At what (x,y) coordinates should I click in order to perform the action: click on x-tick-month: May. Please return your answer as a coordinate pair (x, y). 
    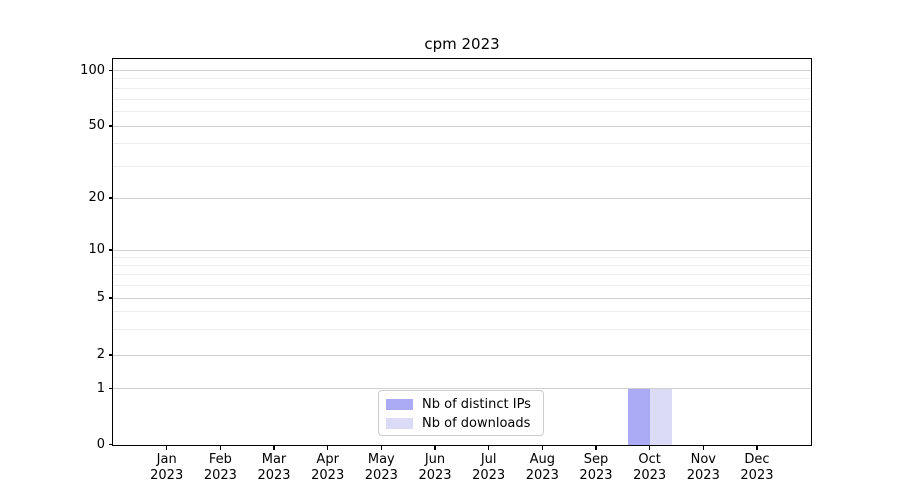
    Looking at the image, I should click on (381, 459).